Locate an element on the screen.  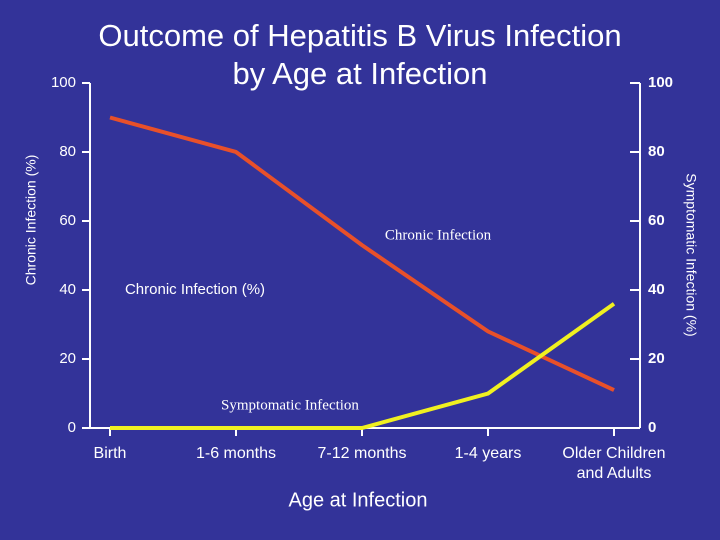
x-tick-label: 1-4 years is located at coordinates (488, 453).